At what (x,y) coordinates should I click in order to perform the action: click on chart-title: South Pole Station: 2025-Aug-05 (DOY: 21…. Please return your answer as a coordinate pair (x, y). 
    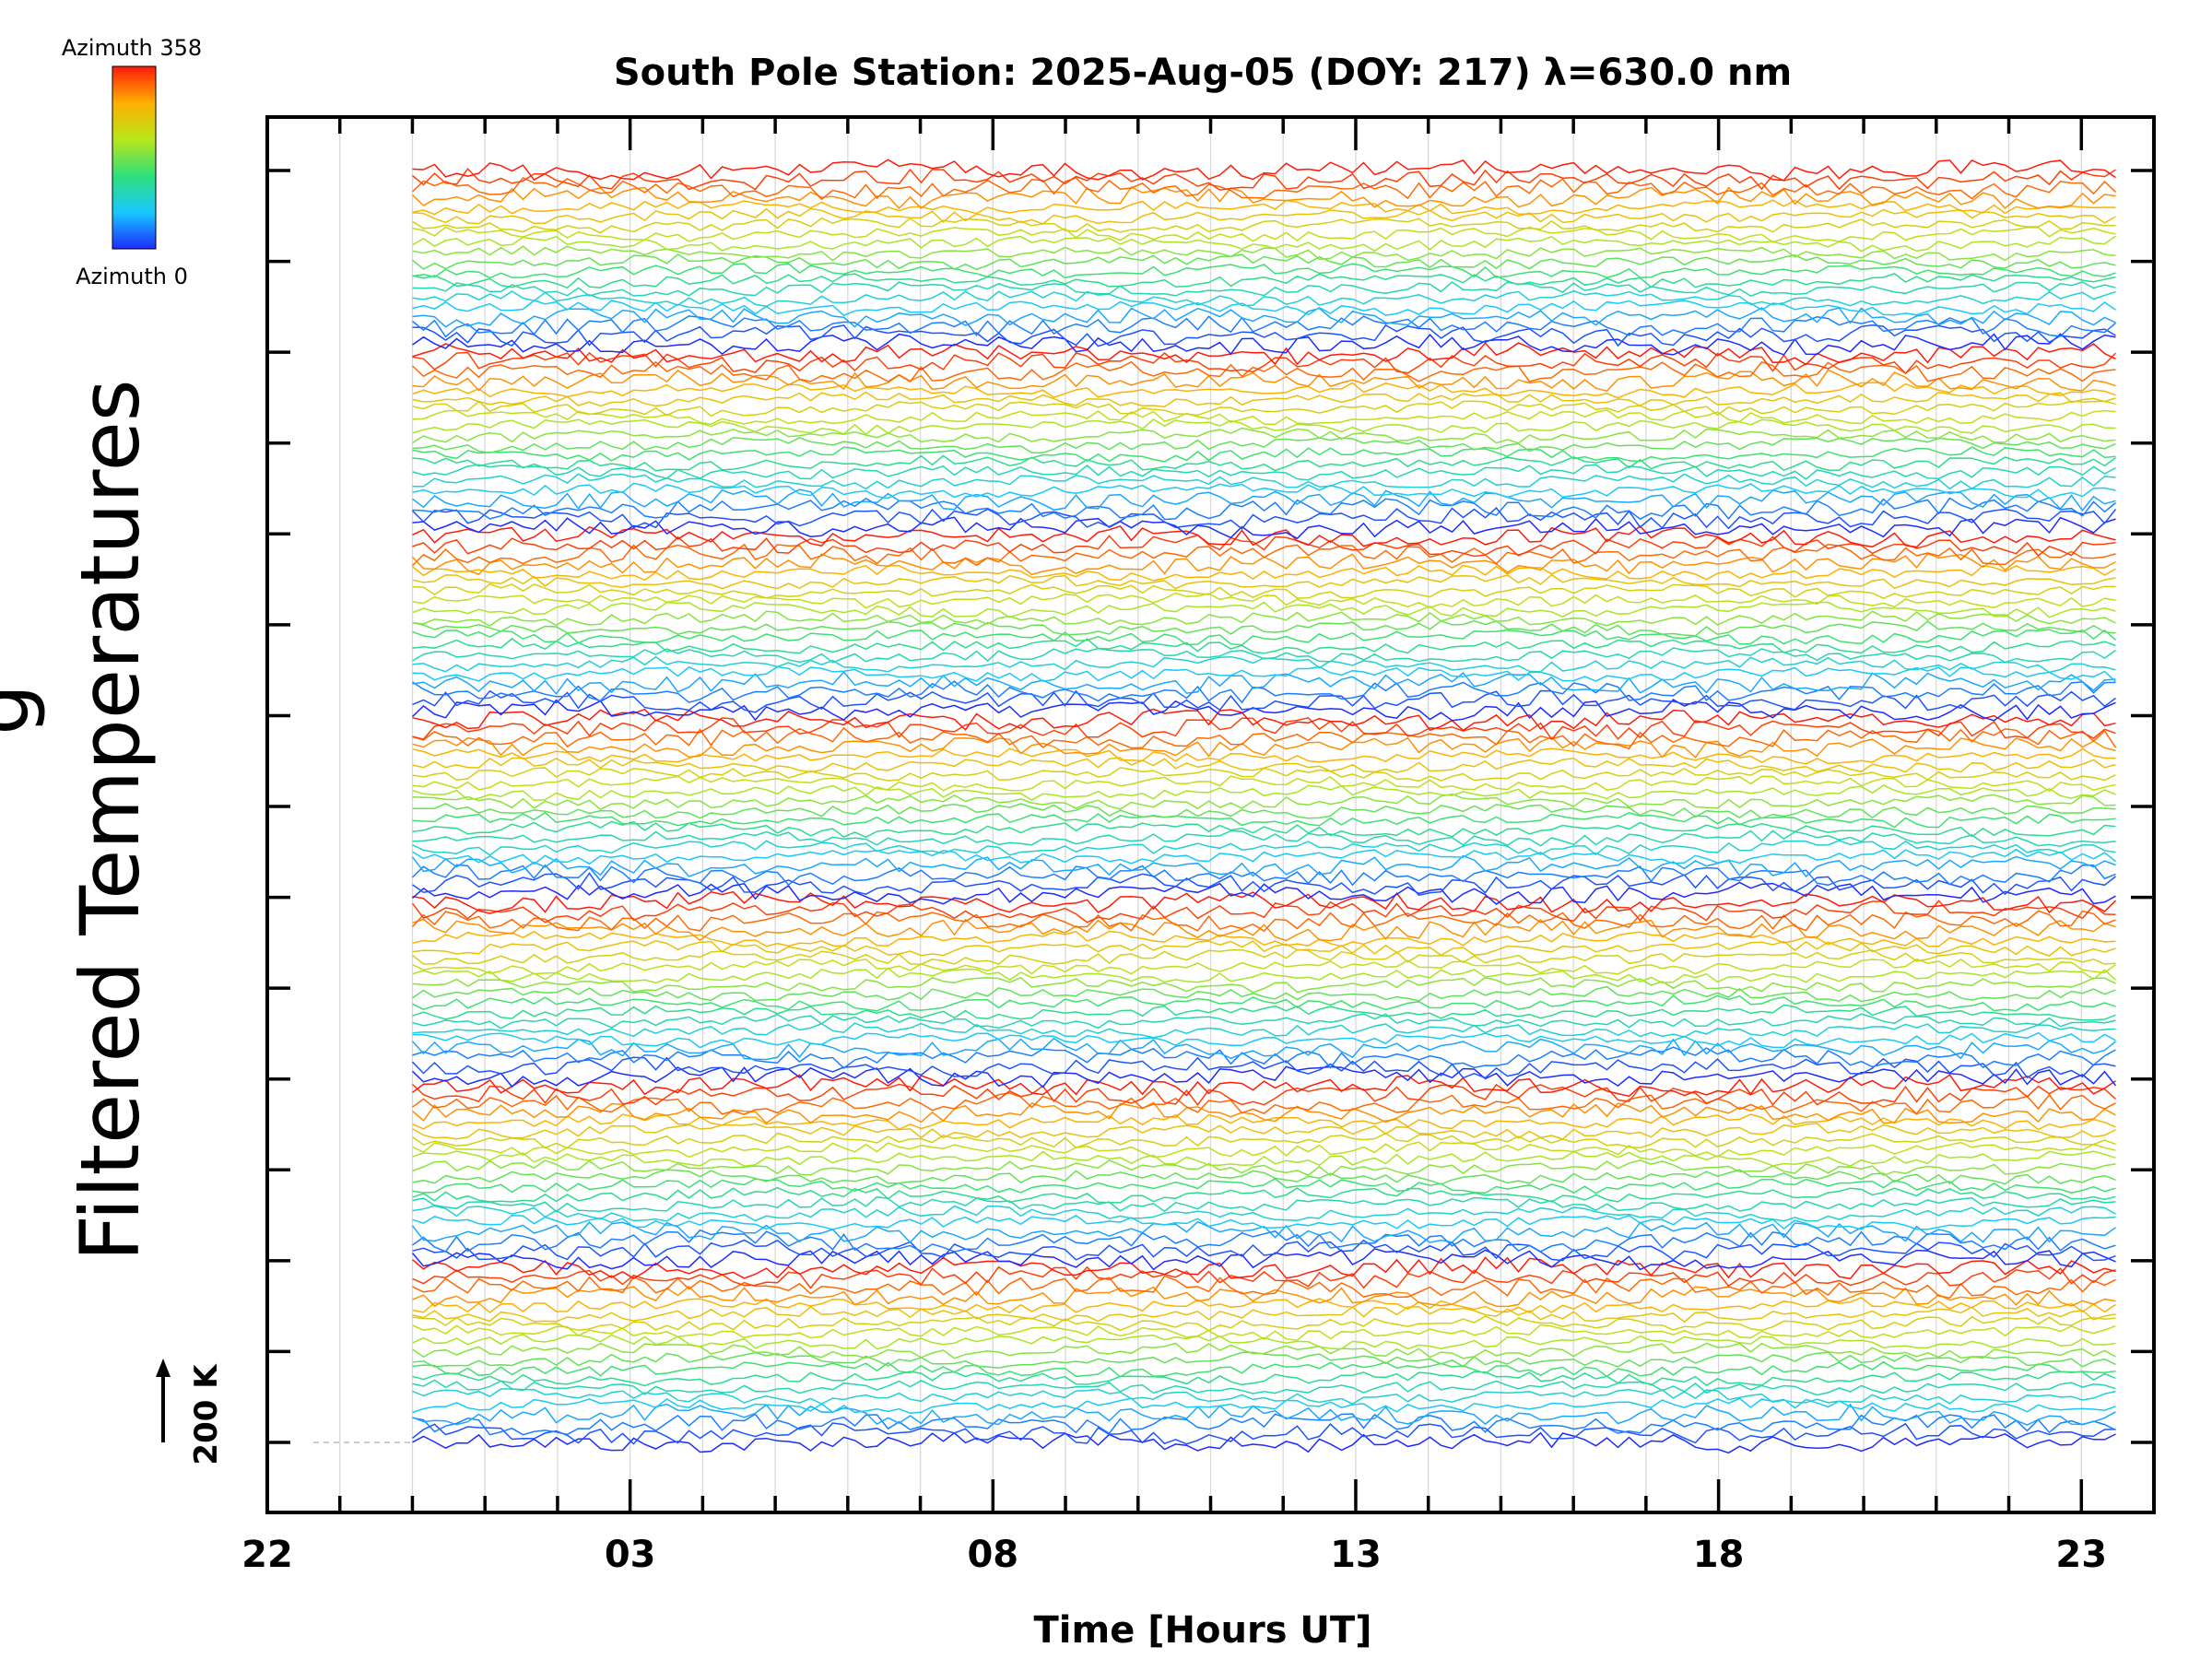
    Looking at the image, I should click on (1203, 73).